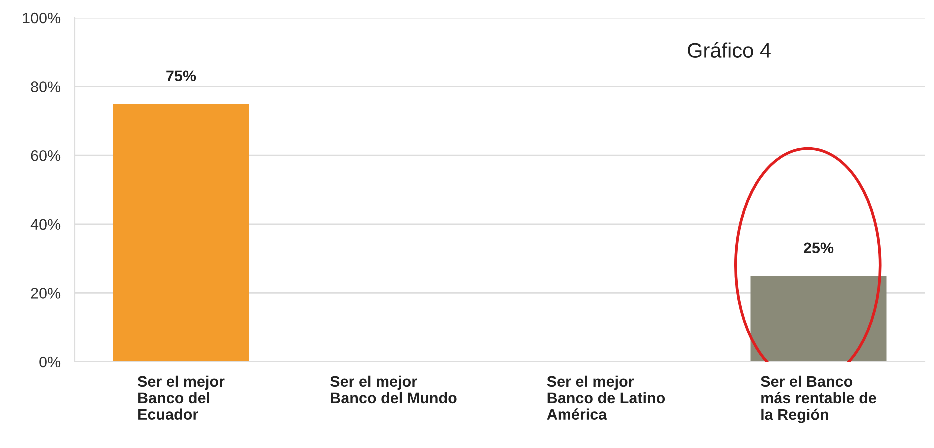 The image size is (934, 448). I want to click on y-tick-label: 0%, so click(50, 362).